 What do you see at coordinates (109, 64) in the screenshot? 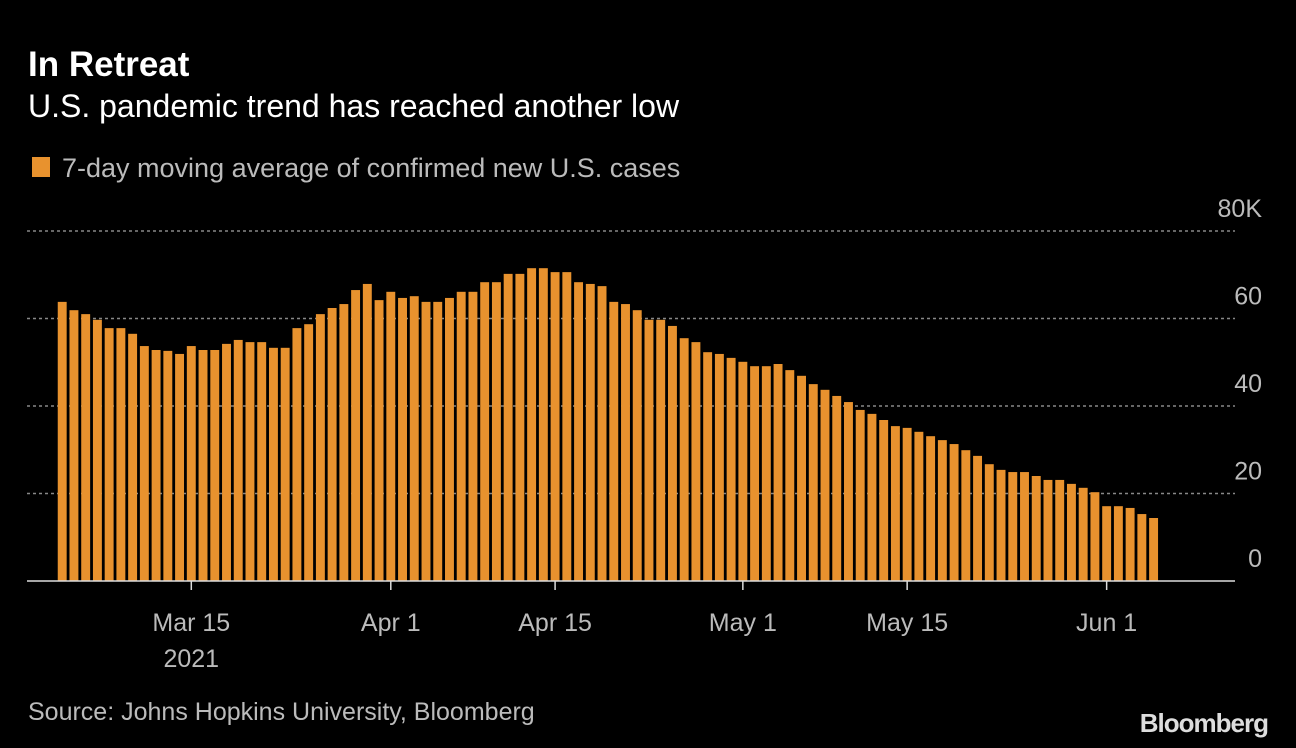
I see `chart-title: In Retreat` at bounding box center [109, 64].